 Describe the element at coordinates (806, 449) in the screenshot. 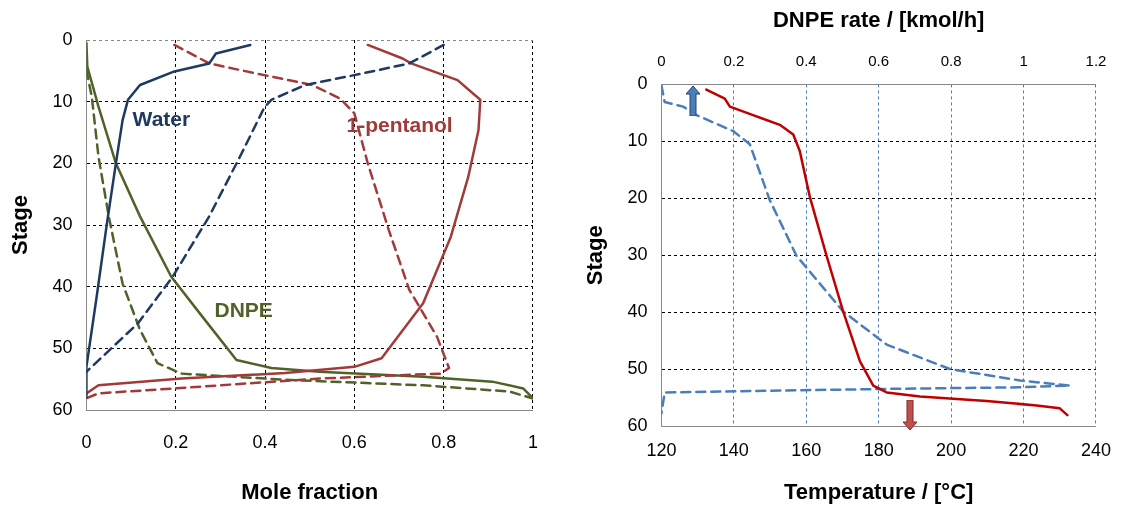

I see `x-tick-label: 160` at that location.